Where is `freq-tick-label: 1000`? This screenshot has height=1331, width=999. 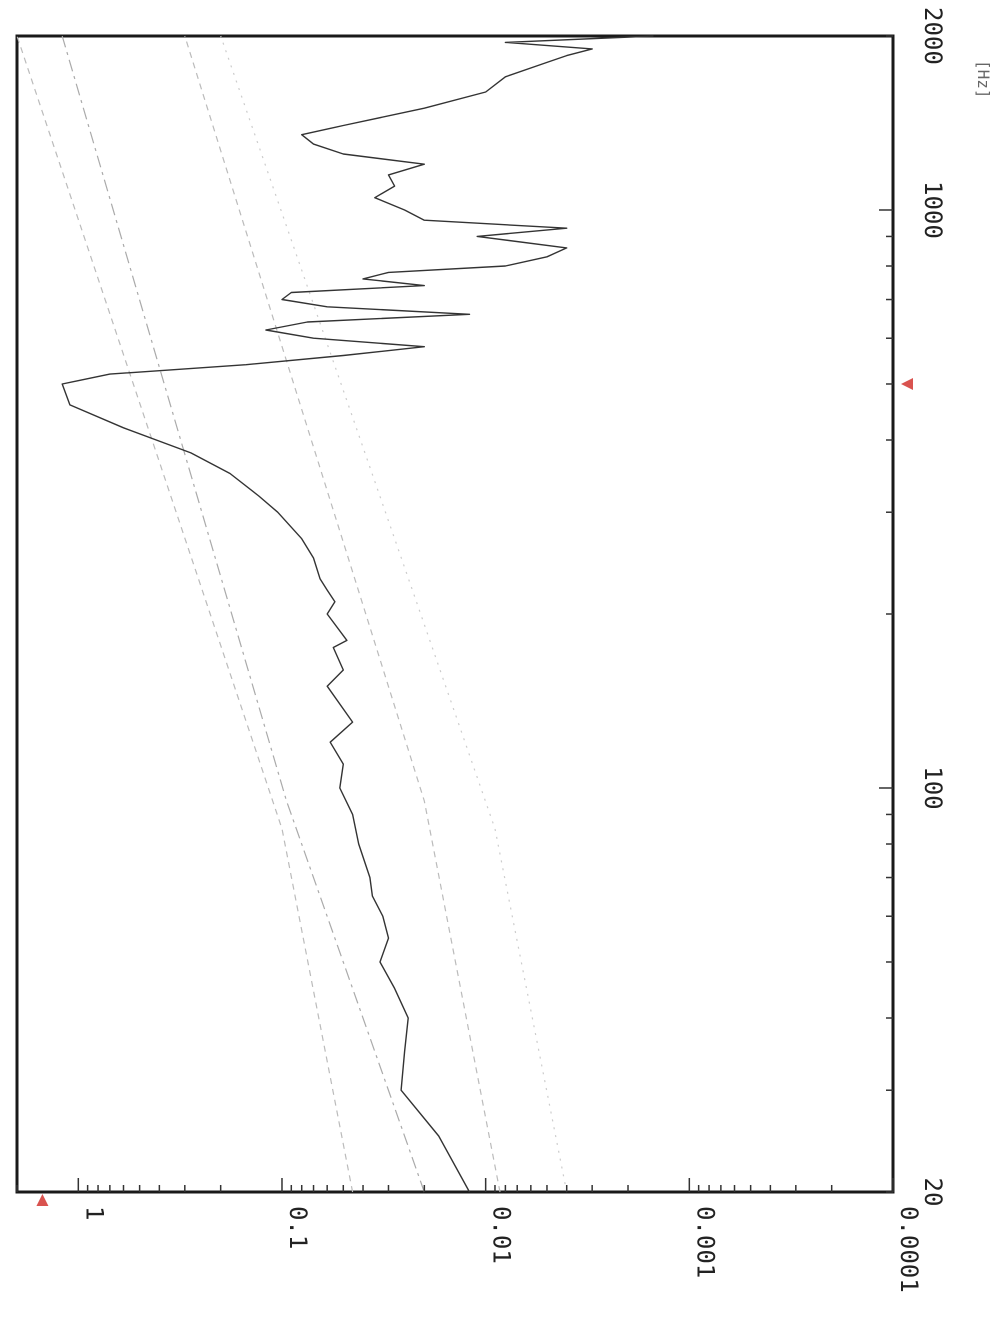
freq-tick-label: 1000 is located at coordinates (933, 210).